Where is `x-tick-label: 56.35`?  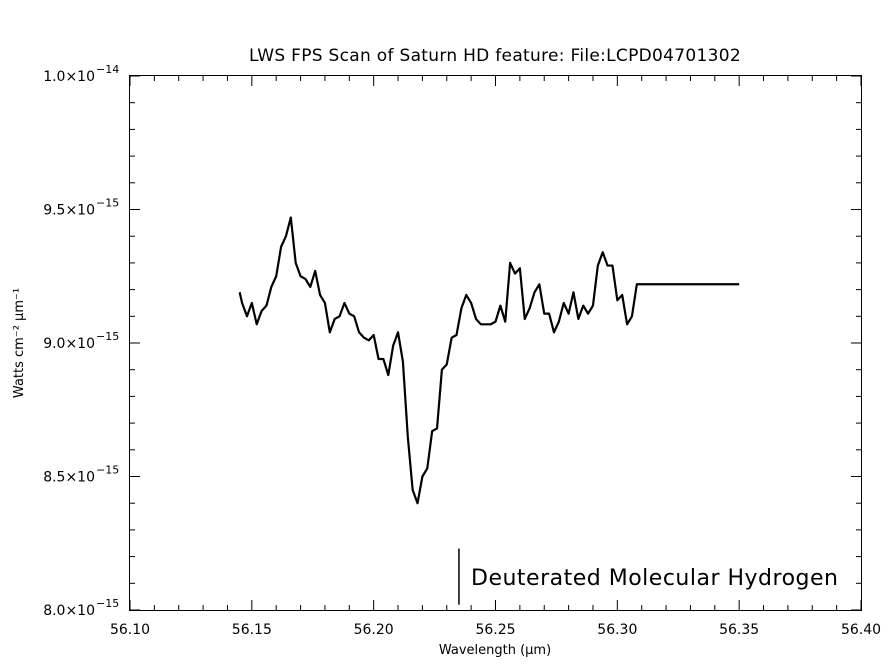 x-tick-label: 56.35 is located at coordinates (739, 630).